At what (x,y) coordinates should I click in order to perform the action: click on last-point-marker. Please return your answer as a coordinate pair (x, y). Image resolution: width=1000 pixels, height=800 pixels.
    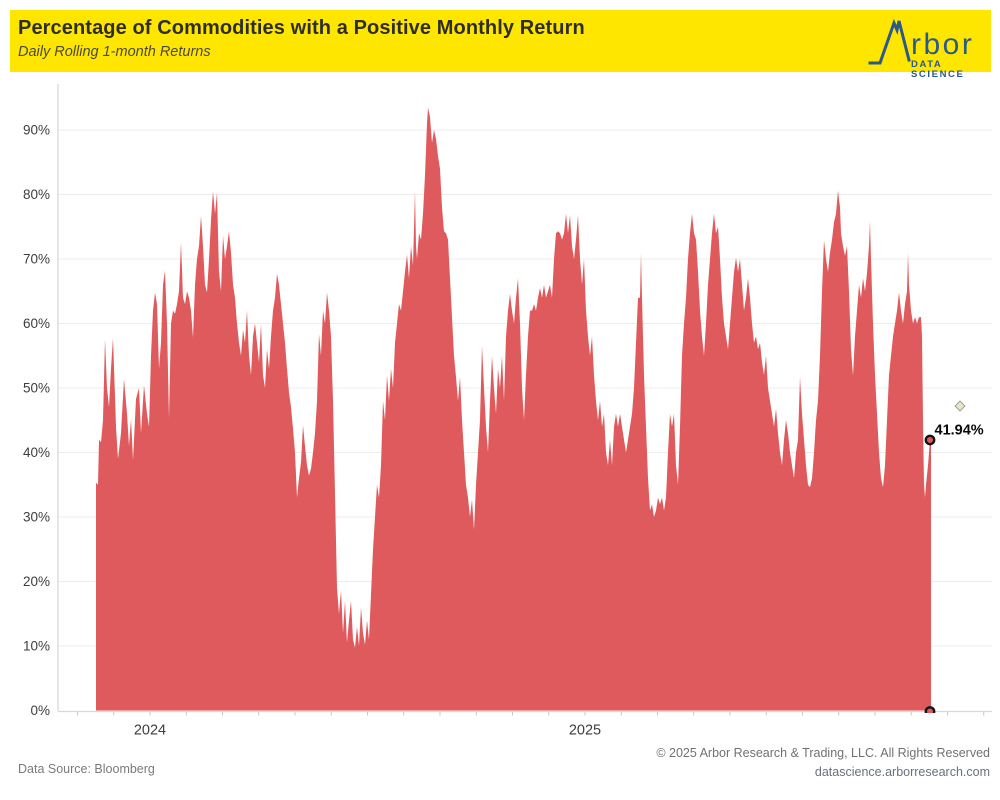
    Looking at the image, I should click on (930, 440).